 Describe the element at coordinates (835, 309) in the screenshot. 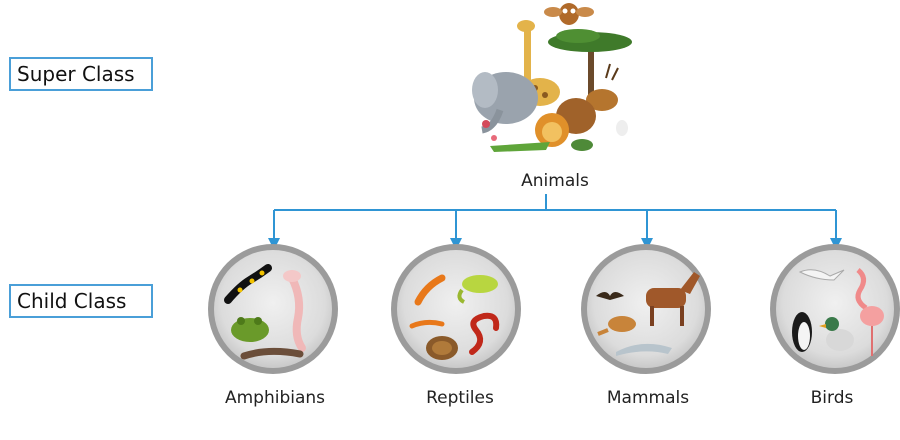

I see `birds-node` at that location.